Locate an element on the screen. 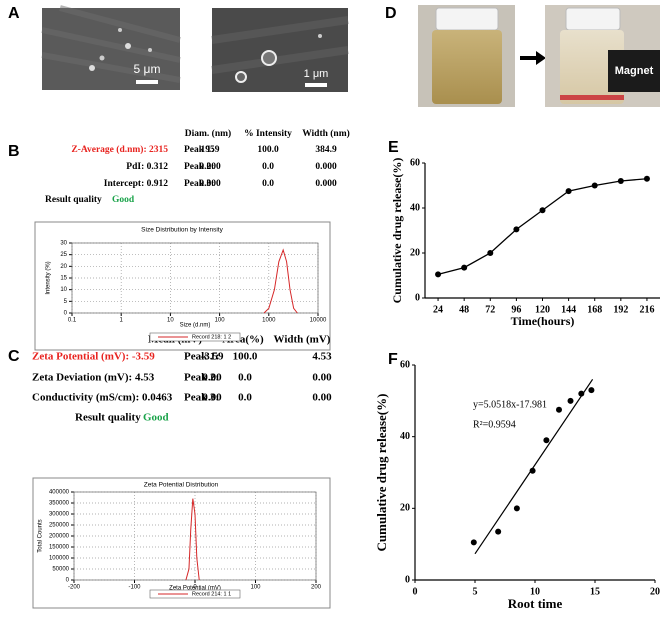 This screenshot has width=669, height=620. annotation: R²=0.9594 is located at coordinates (494, 424).